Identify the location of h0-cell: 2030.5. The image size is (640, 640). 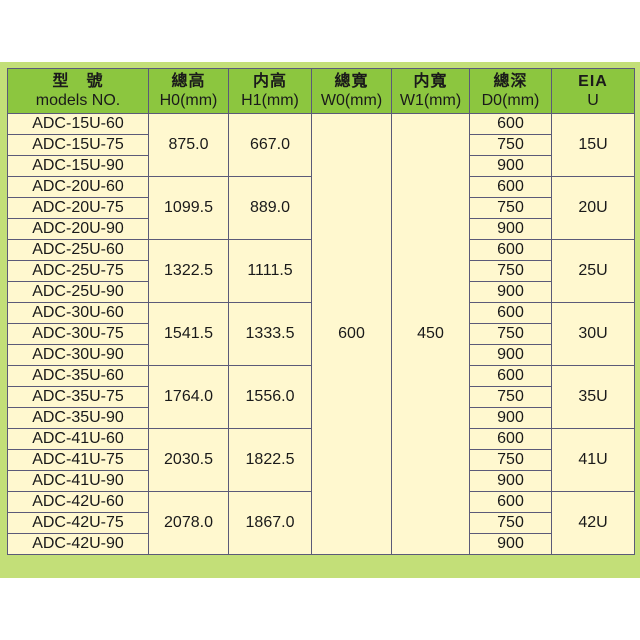
(188, 460).